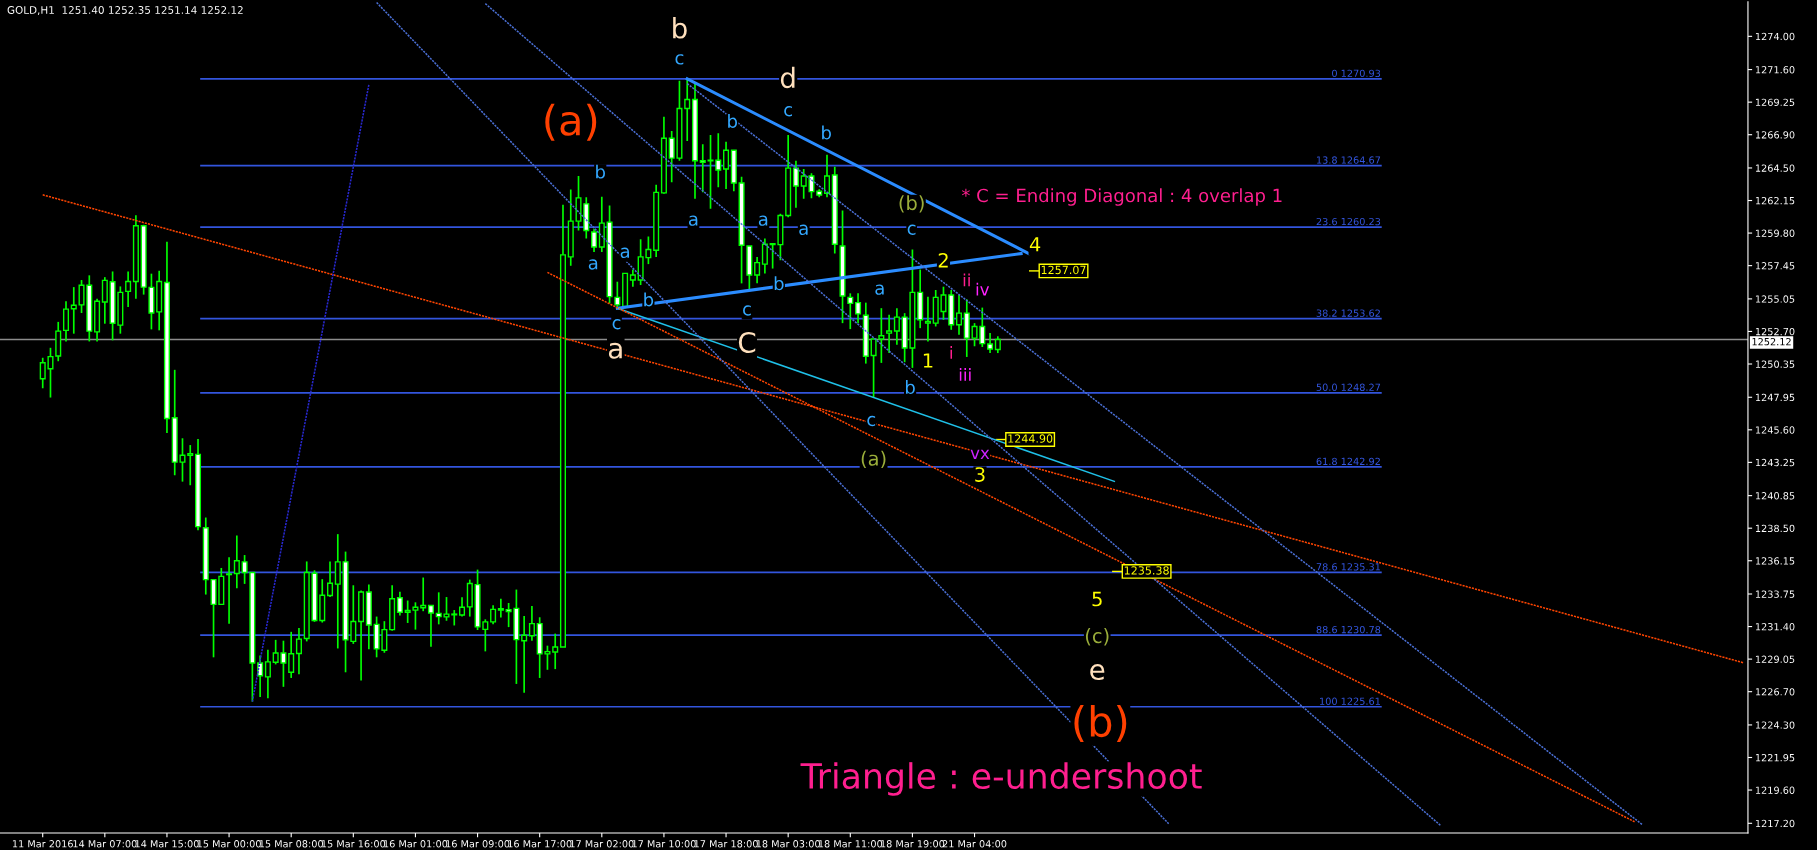  What do you see at coordinates (416, 844) in the screenshot?
I see `x-tick-label: 16 Mar 01:00` at bounding box center [416, 844].